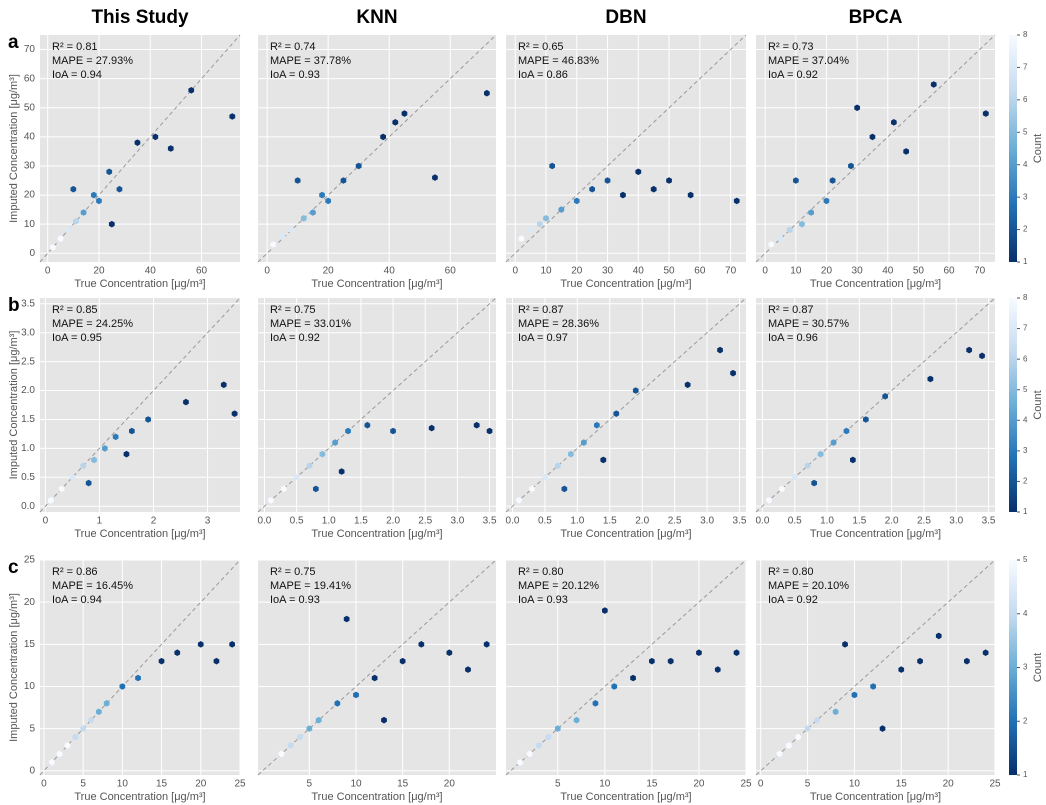 This screenshot has height=805, width=1046. I want to click on colorbar-tick-label: 6, so click(1025, 99).